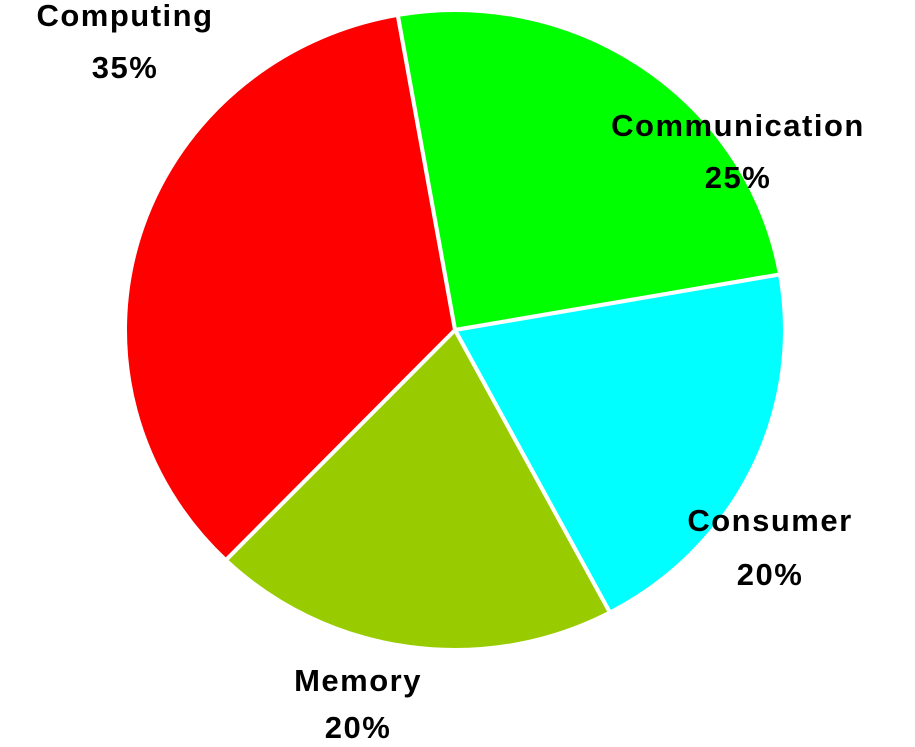 Image resolution: width=915 pixels, height=747 pixels. What do you see at coordinates (769, 520) in the screenshot?
I see `slice-label: Consumer` at bounding box center [769, 520].